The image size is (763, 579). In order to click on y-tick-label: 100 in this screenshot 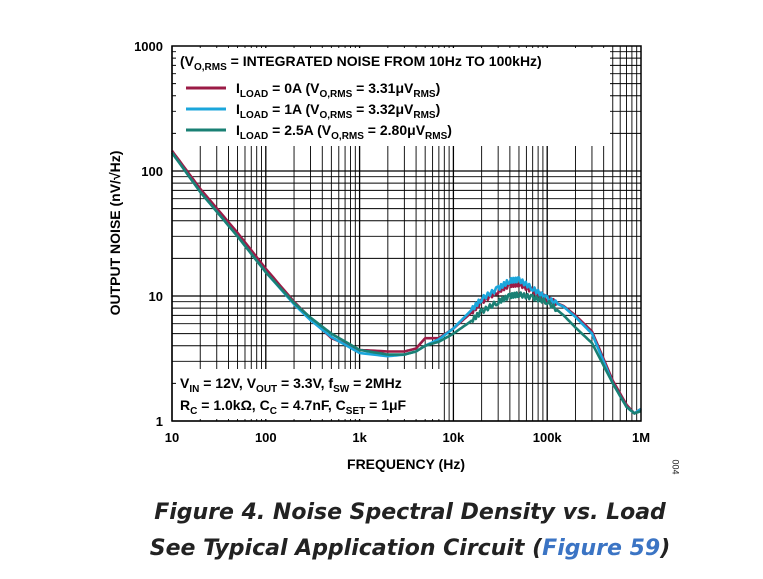, I will do `click(152, 171)`.